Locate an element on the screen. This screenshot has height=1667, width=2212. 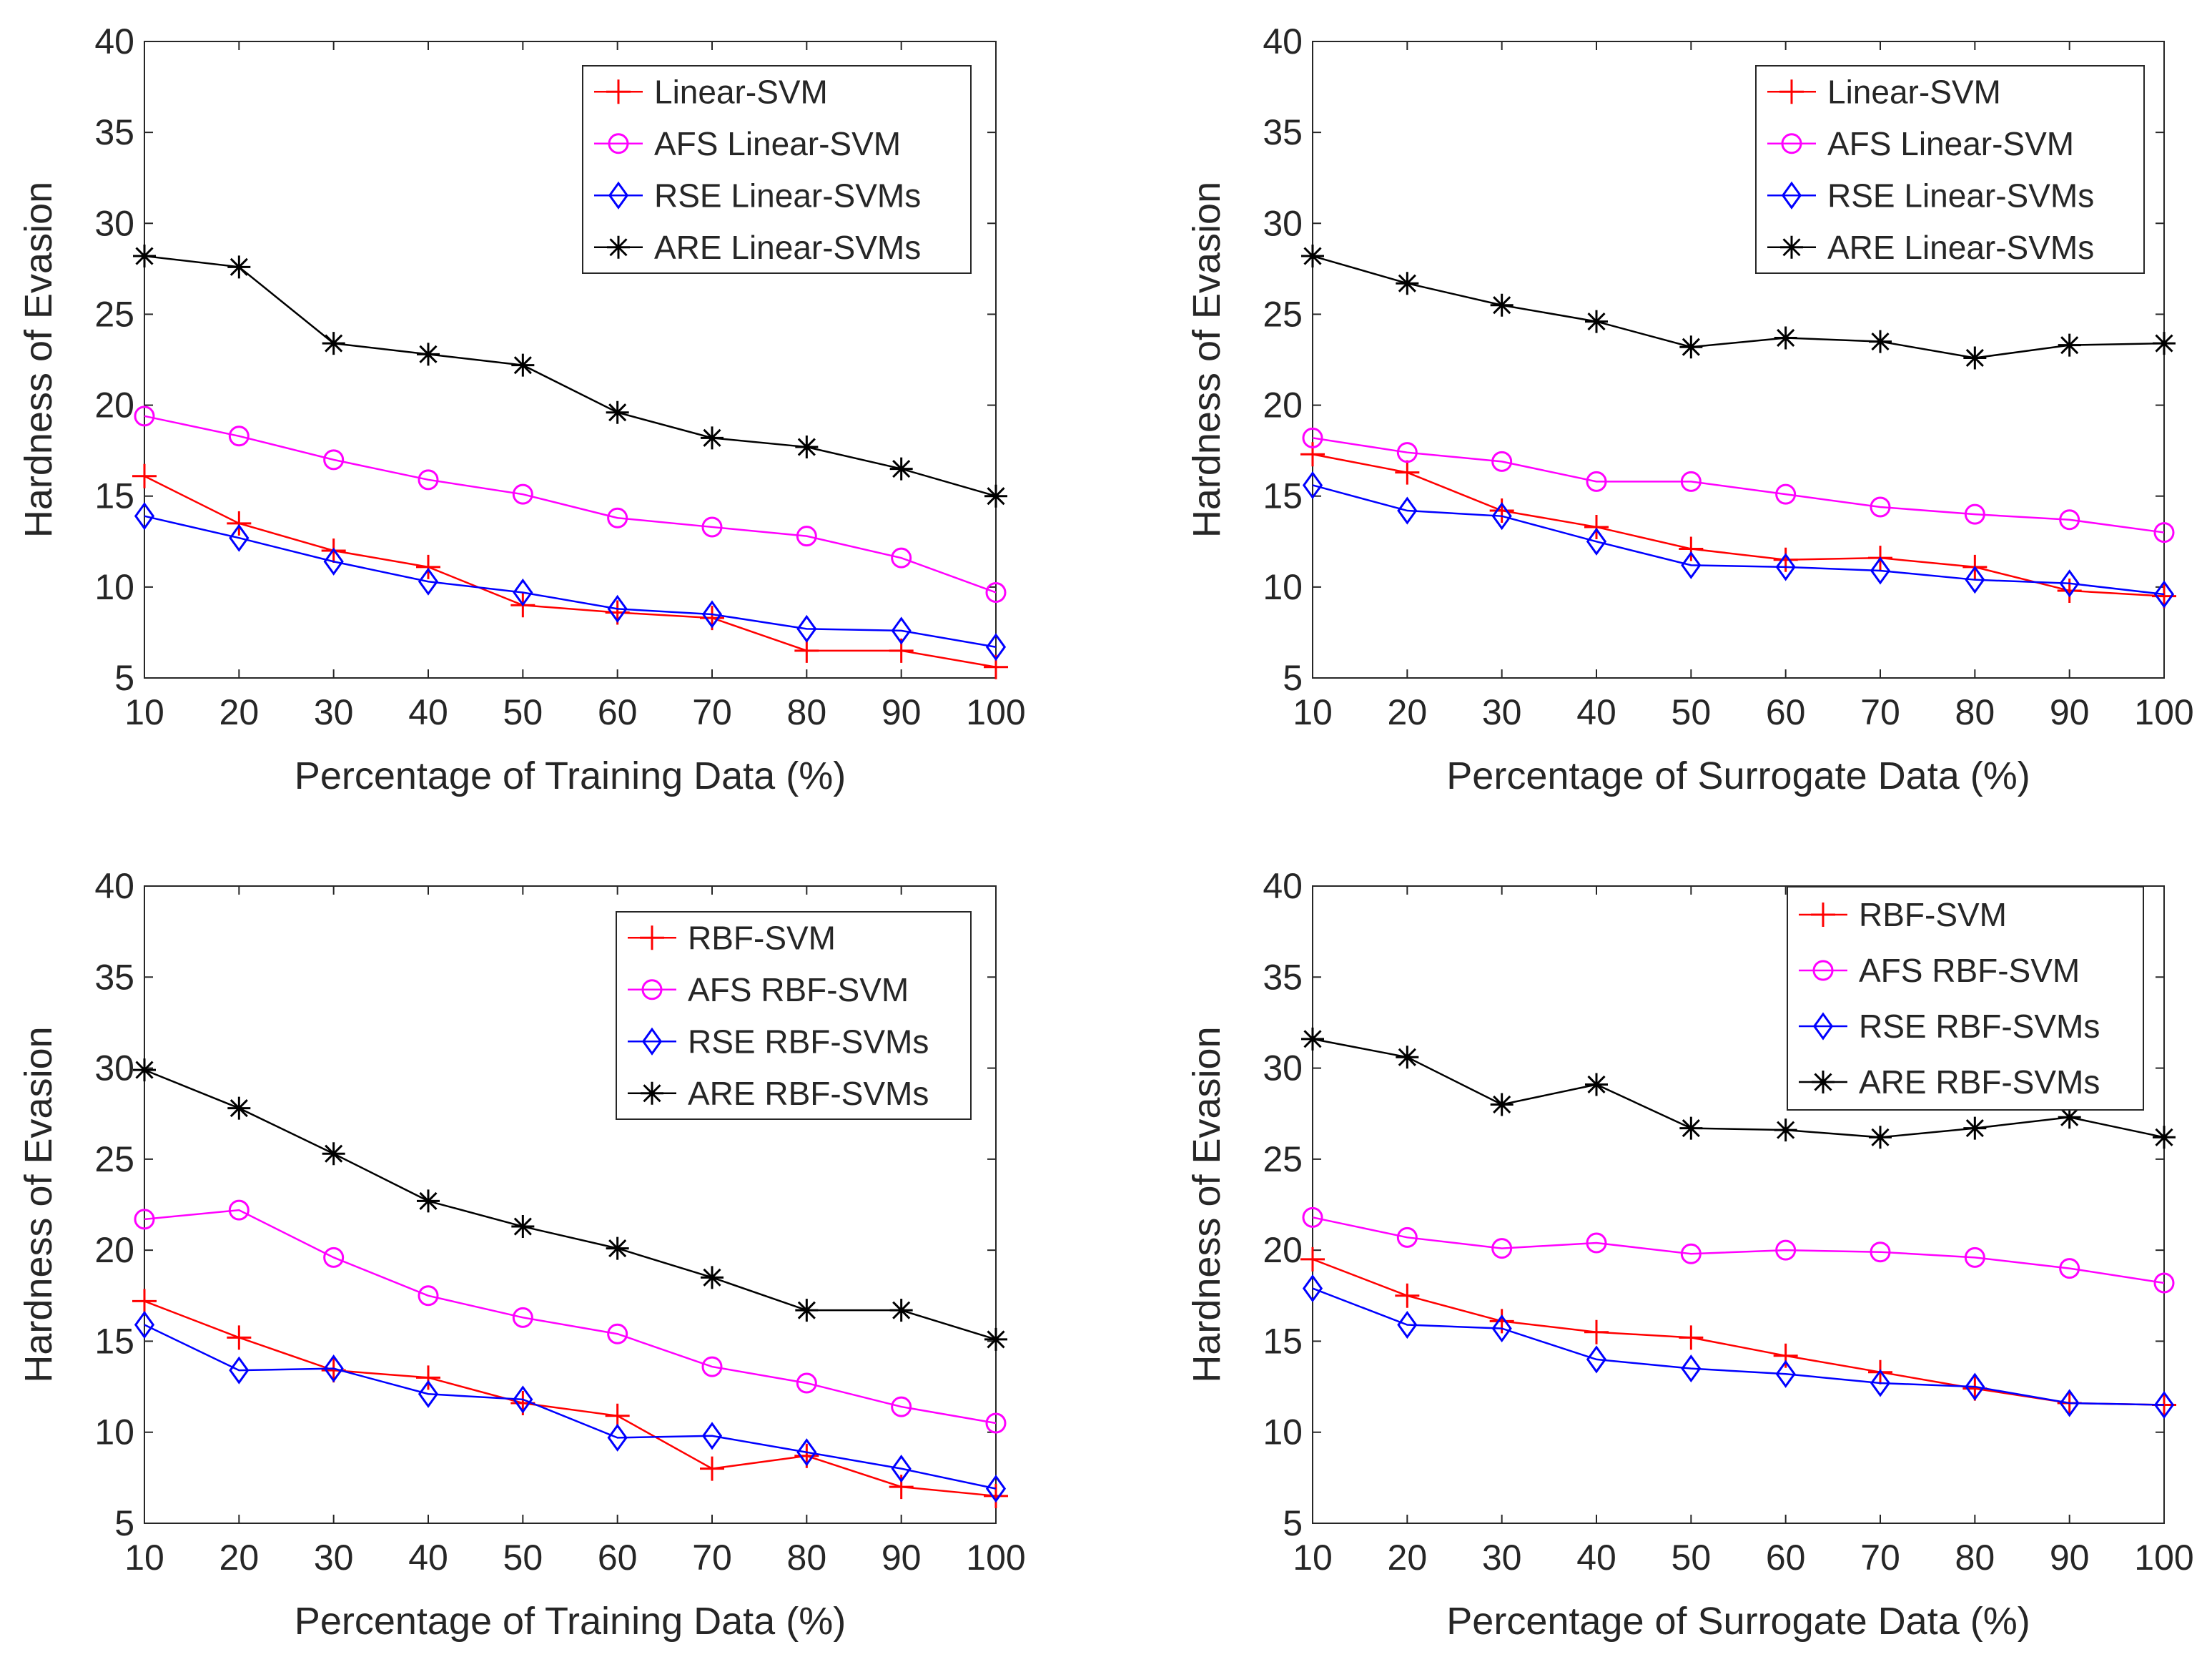
legend-box is located at coordinates (1965, 998).